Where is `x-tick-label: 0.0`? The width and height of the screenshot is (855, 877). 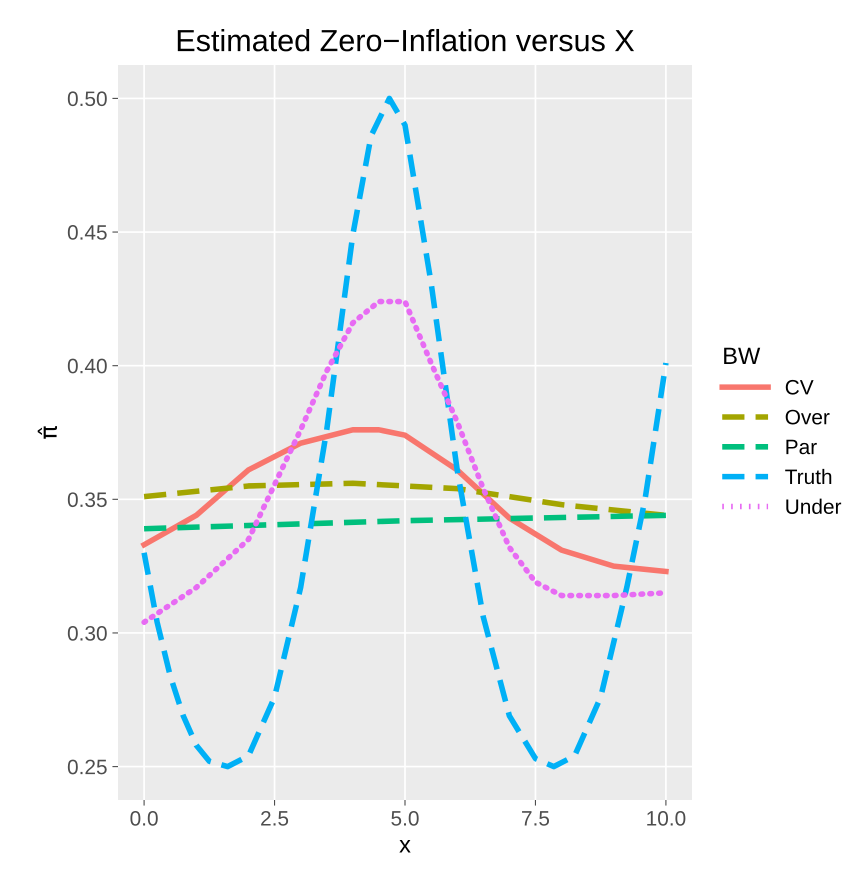 x-tick-label: 0.0 is located at coordinates (144, 818).